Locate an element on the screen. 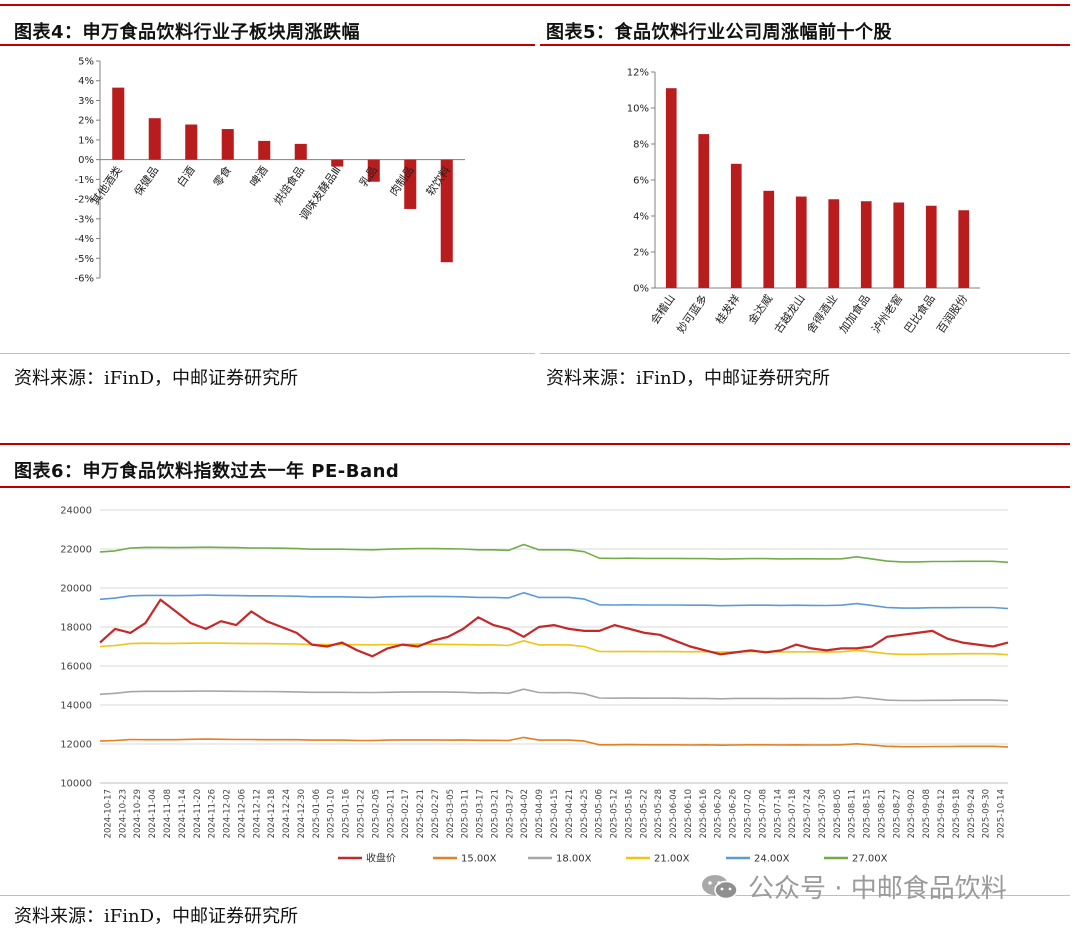 The width and height of the screenshot is (1080, 933). fig6-x-tick-label: 2025-01-10 is located at coordinates (332, 813).